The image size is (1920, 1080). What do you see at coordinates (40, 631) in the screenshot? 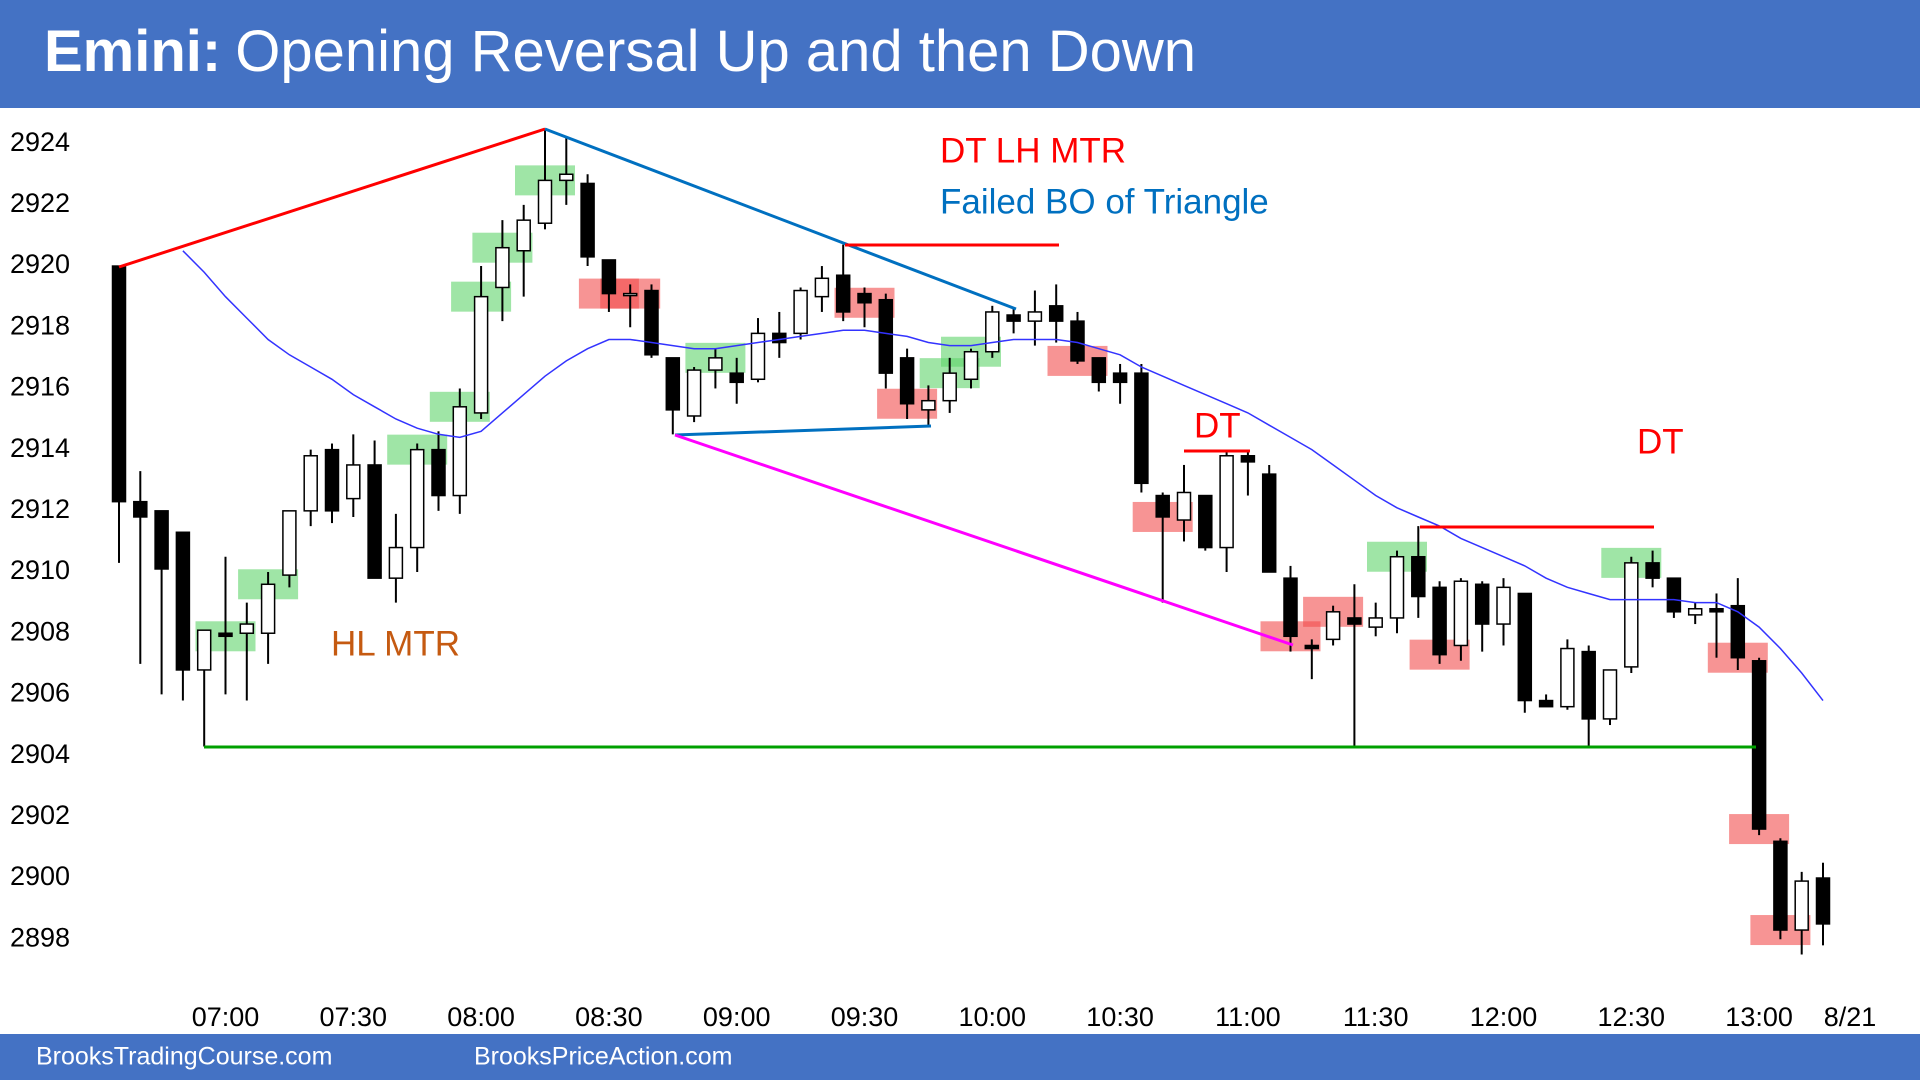
I see `y-tick-label: 2908` at bounding box center [40, 631].